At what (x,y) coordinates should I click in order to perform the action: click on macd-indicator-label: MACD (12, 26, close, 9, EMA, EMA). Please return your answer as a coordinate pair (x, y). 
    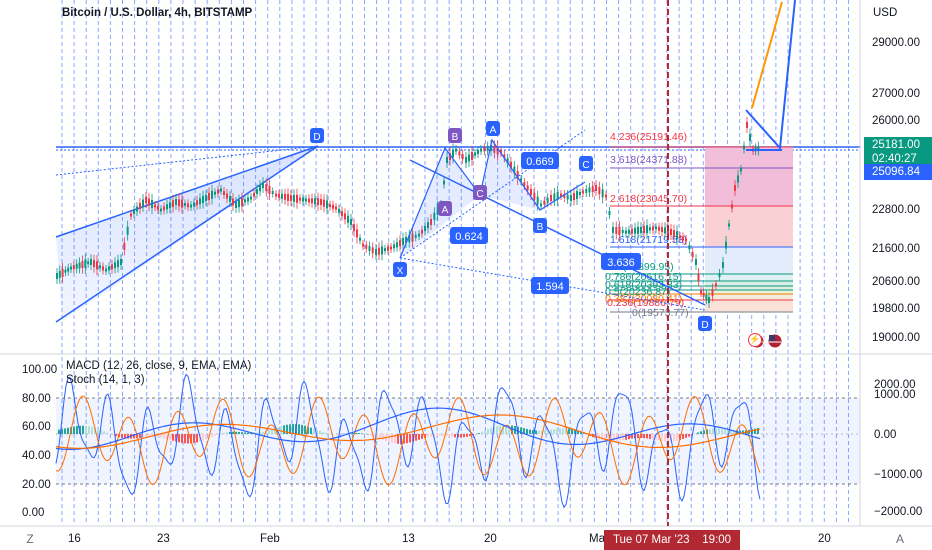
    Looking at the image, I should click on (159, 366).